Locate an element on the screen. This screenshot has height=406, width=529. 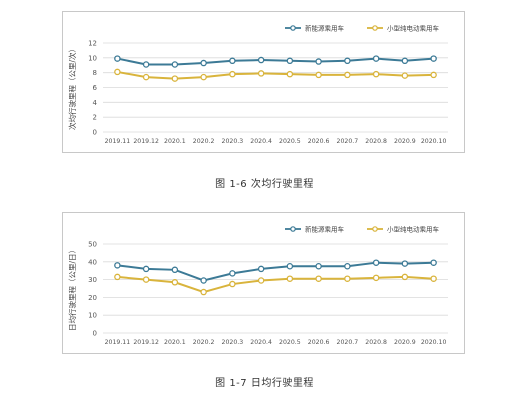
daily-ytick-label: 10 is located at coordinates (92, 316).